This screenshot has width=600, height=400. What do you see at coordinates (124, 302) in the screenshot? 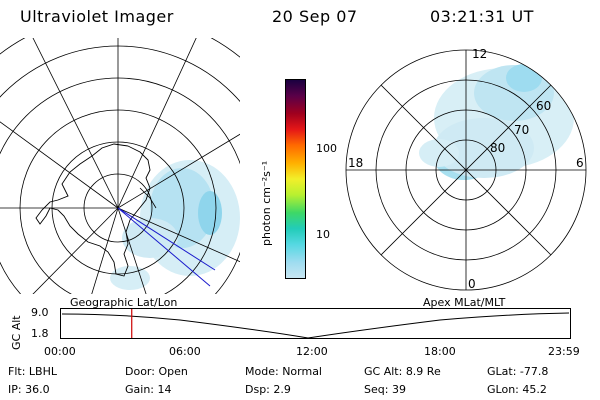
I see `left-panel-caption: Geographic Lat/Lon` at bounding box center [124, 302].